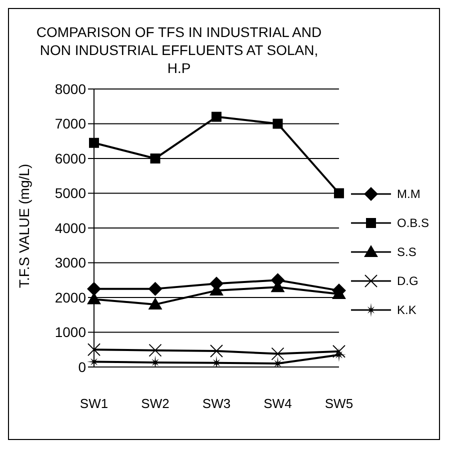  What do you see at coordinates (70, 193) in the screenshot?
I see `y-tick-label: 5000` at bounding box center [70, 193].